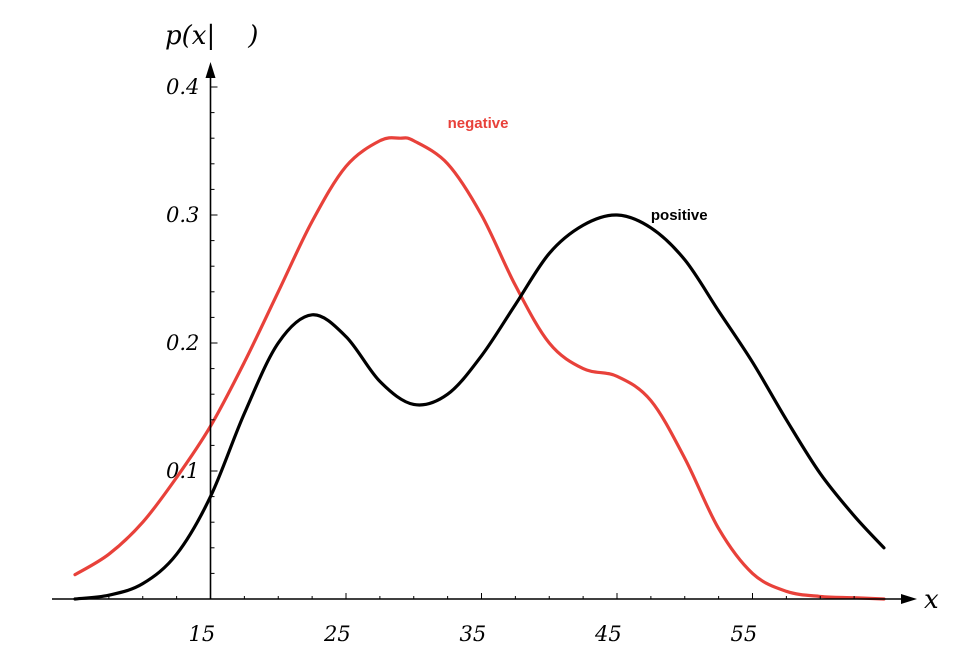  Describe the element at coordinates (679, 215) in the screenshot. I see `series-label-positive: positive` at that location.